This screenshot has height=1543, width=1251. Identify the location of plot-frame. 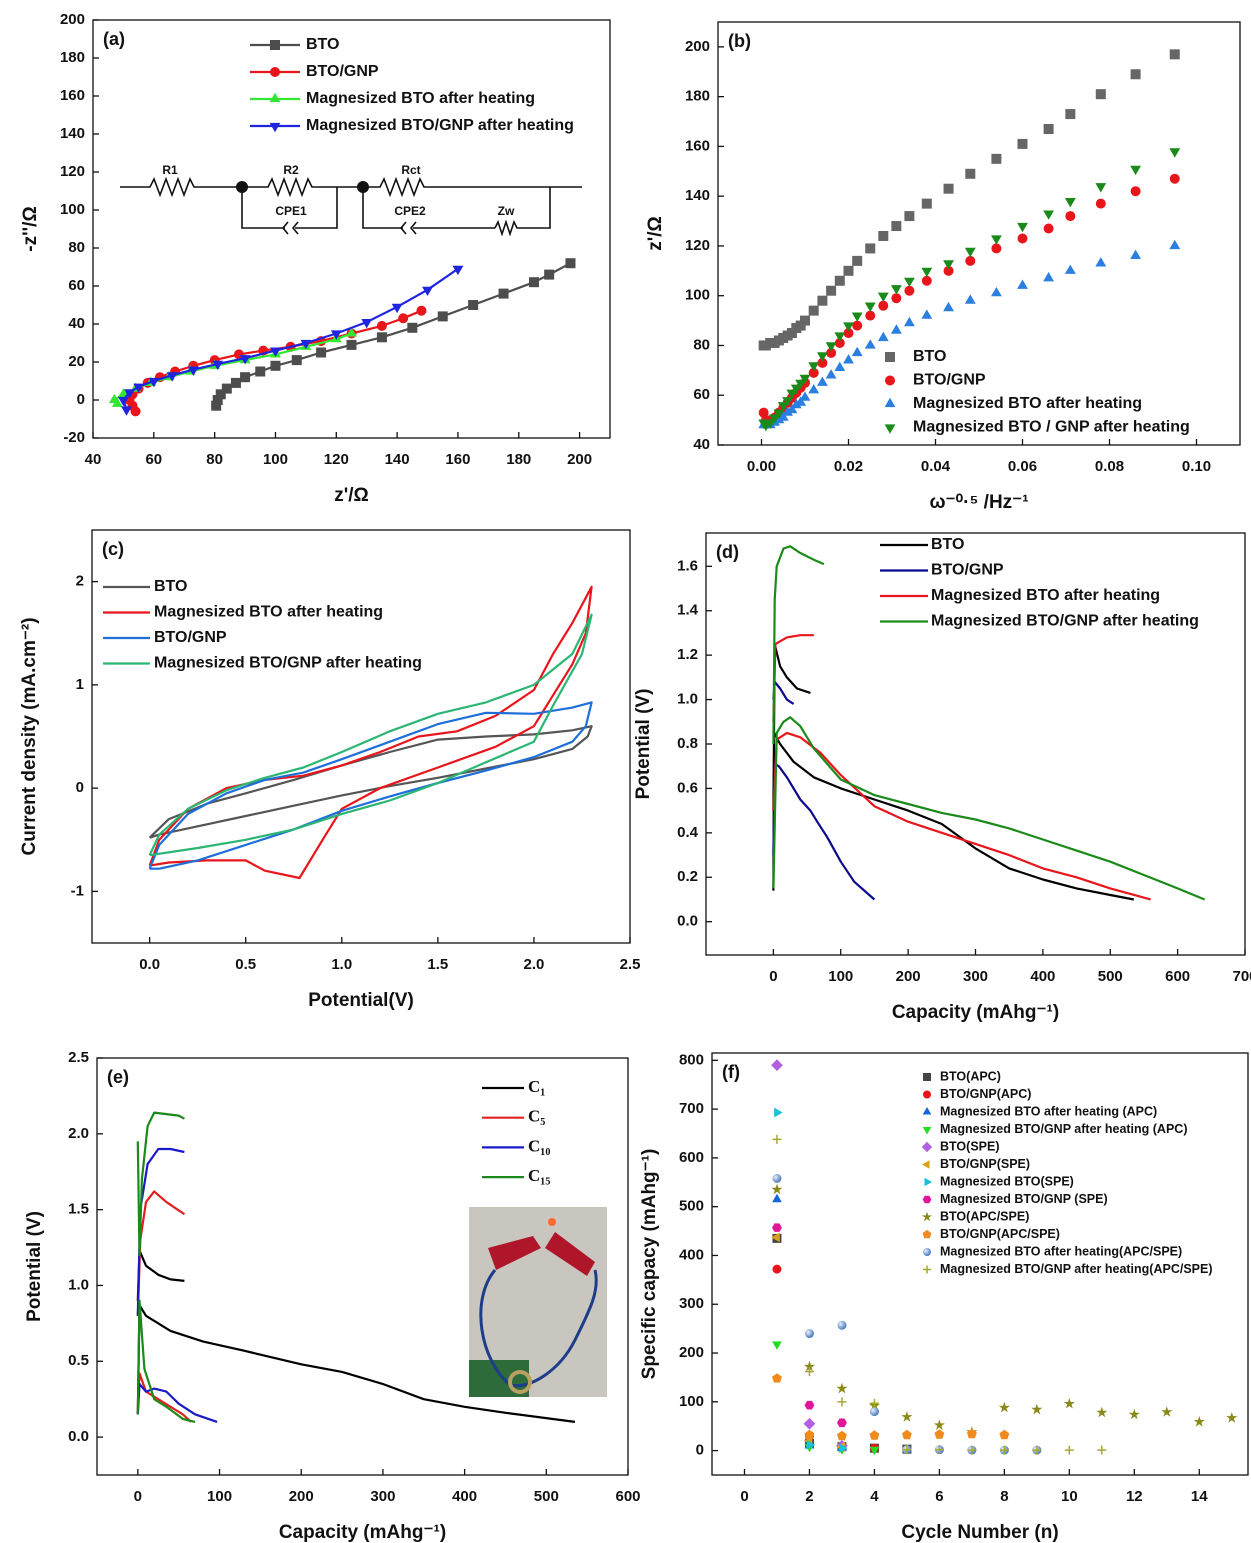
(351, 229).